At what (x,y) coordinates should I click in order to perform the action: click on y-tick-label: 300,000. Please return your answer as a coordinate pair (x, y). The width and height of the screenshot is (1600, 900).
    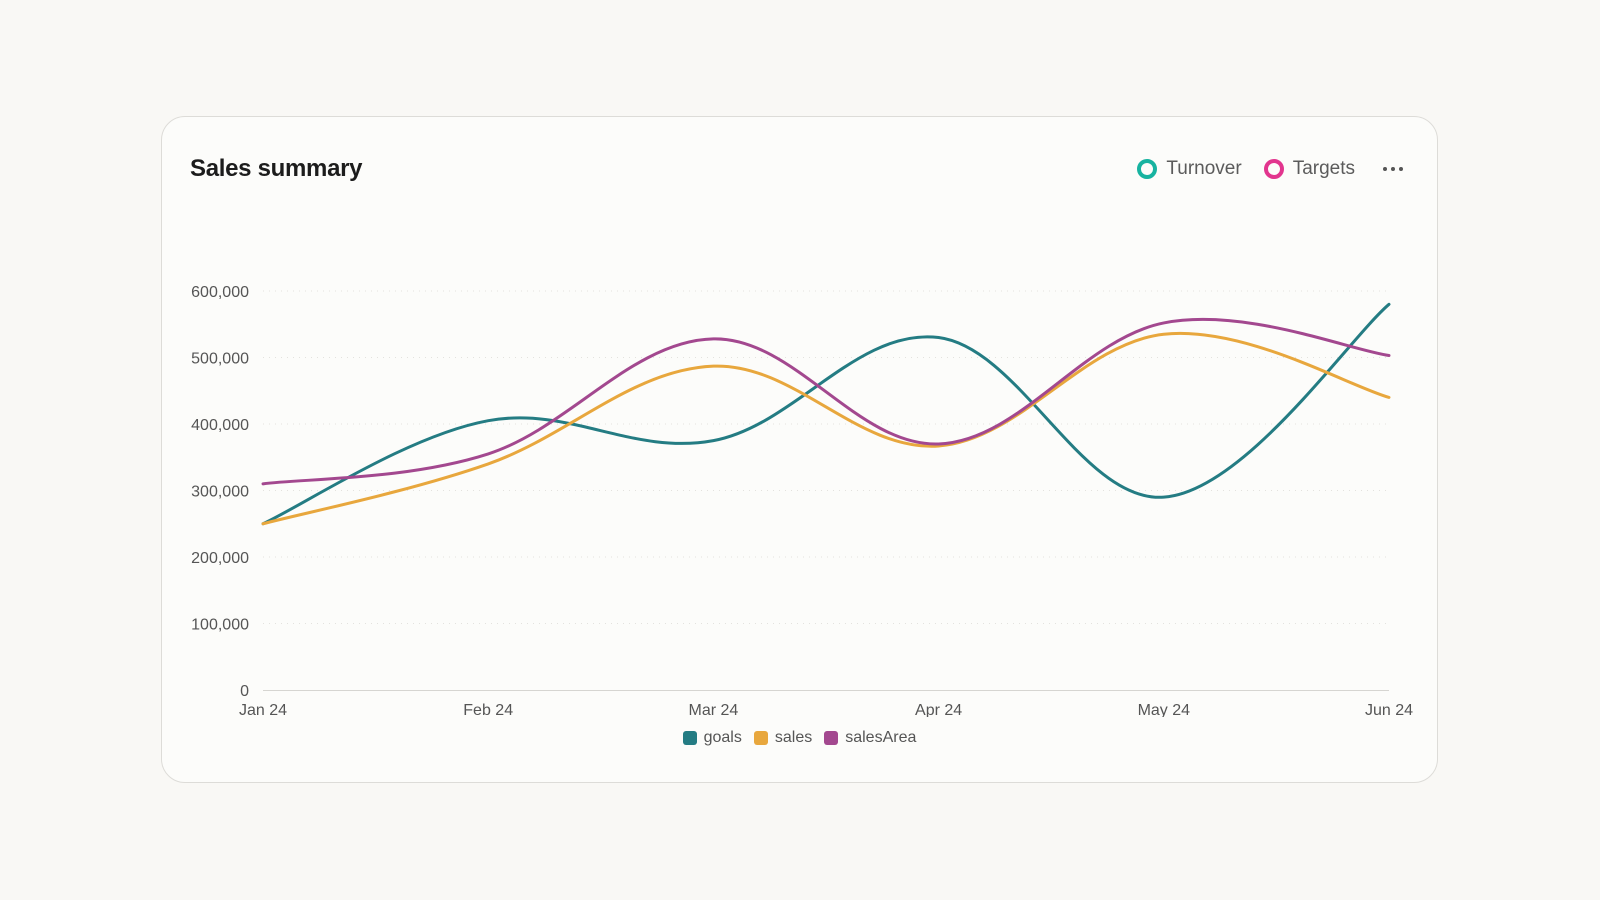
    Looking at the image, I should click on (220, 492).